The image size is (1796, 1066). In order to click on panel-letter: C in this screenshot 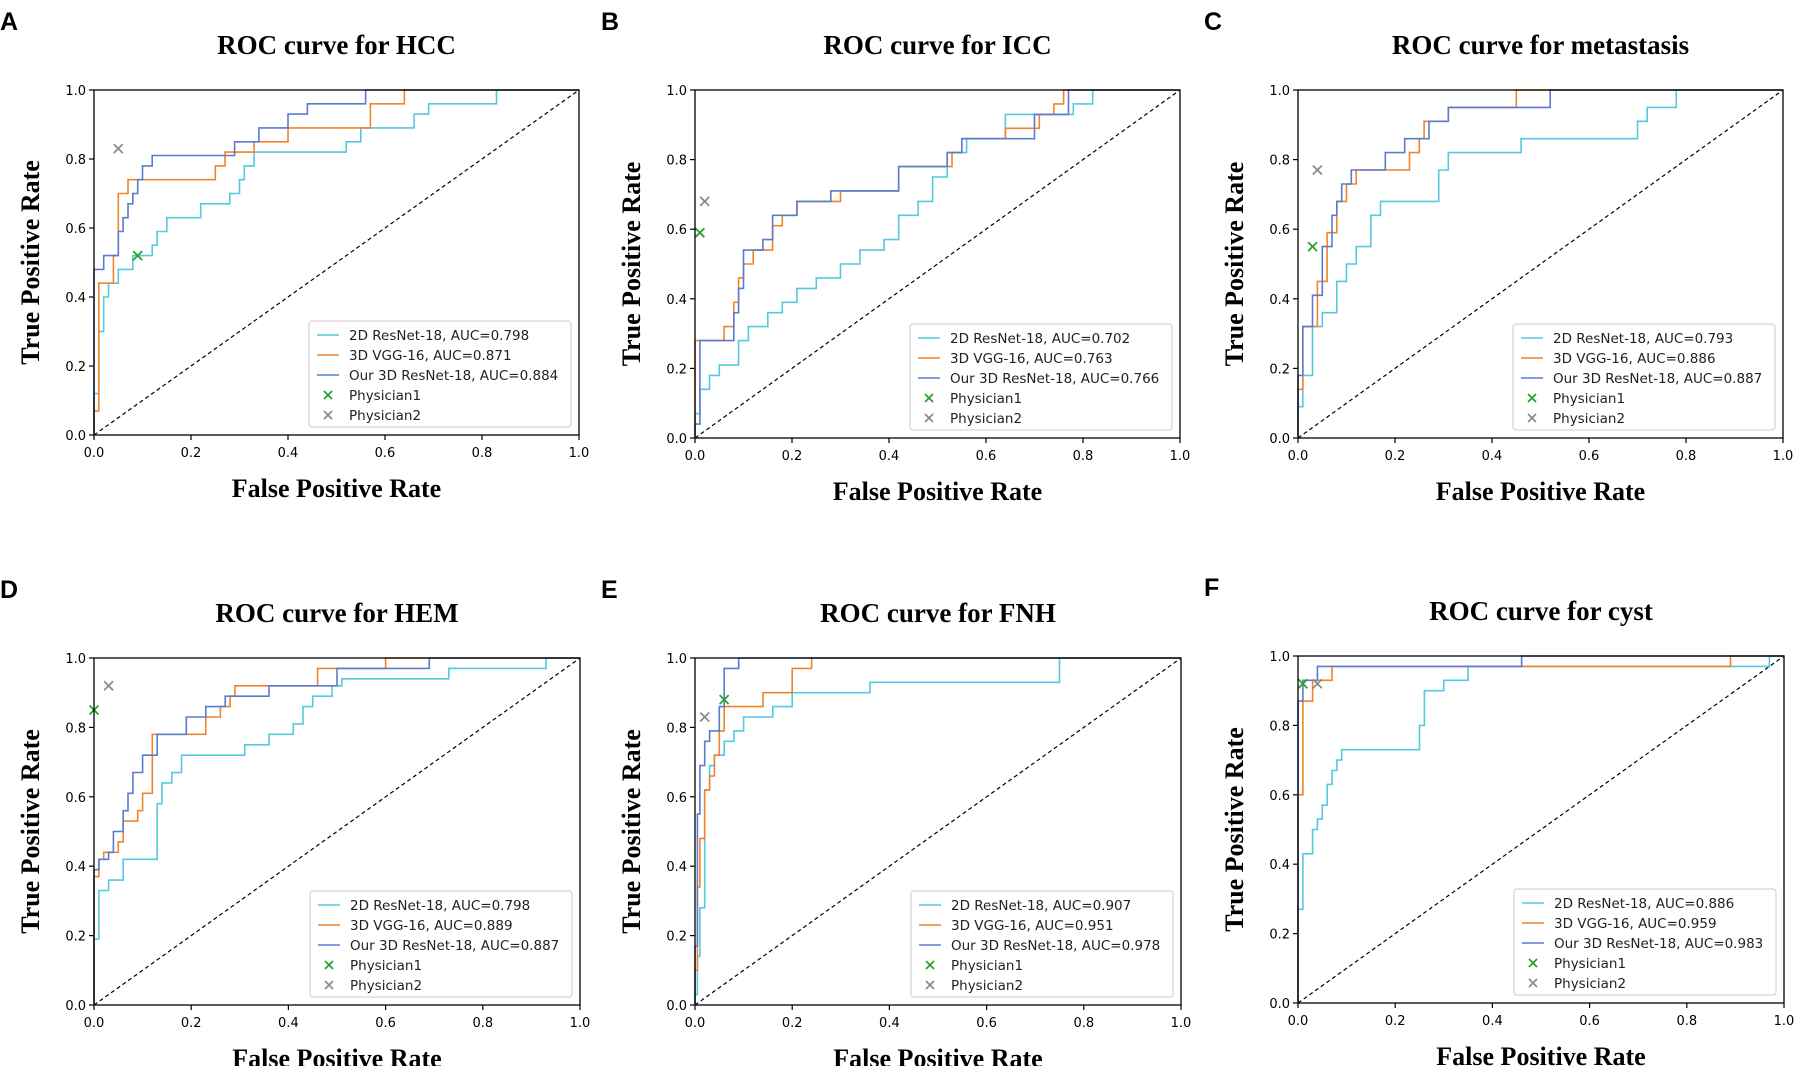, I will do `click(1213, 22)`.